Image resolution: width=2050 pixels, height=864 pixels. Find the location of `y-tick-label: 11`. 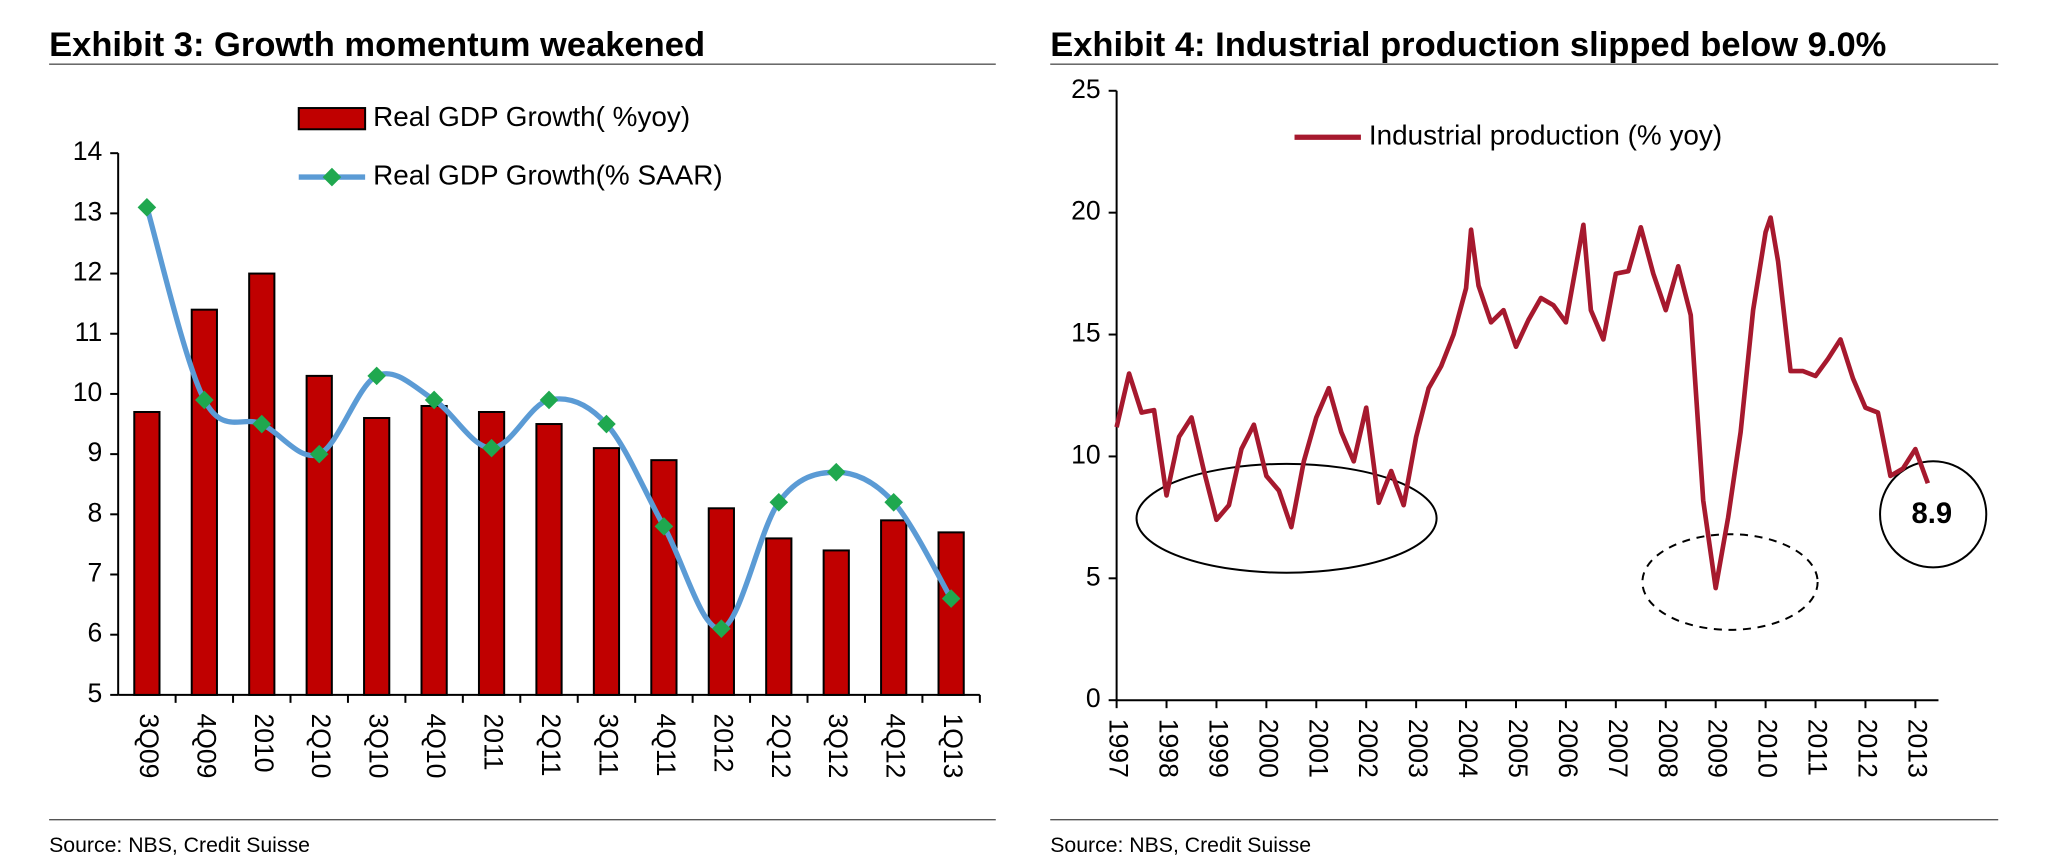

y-tick-label: 11 is located at coordinates (89, 332).